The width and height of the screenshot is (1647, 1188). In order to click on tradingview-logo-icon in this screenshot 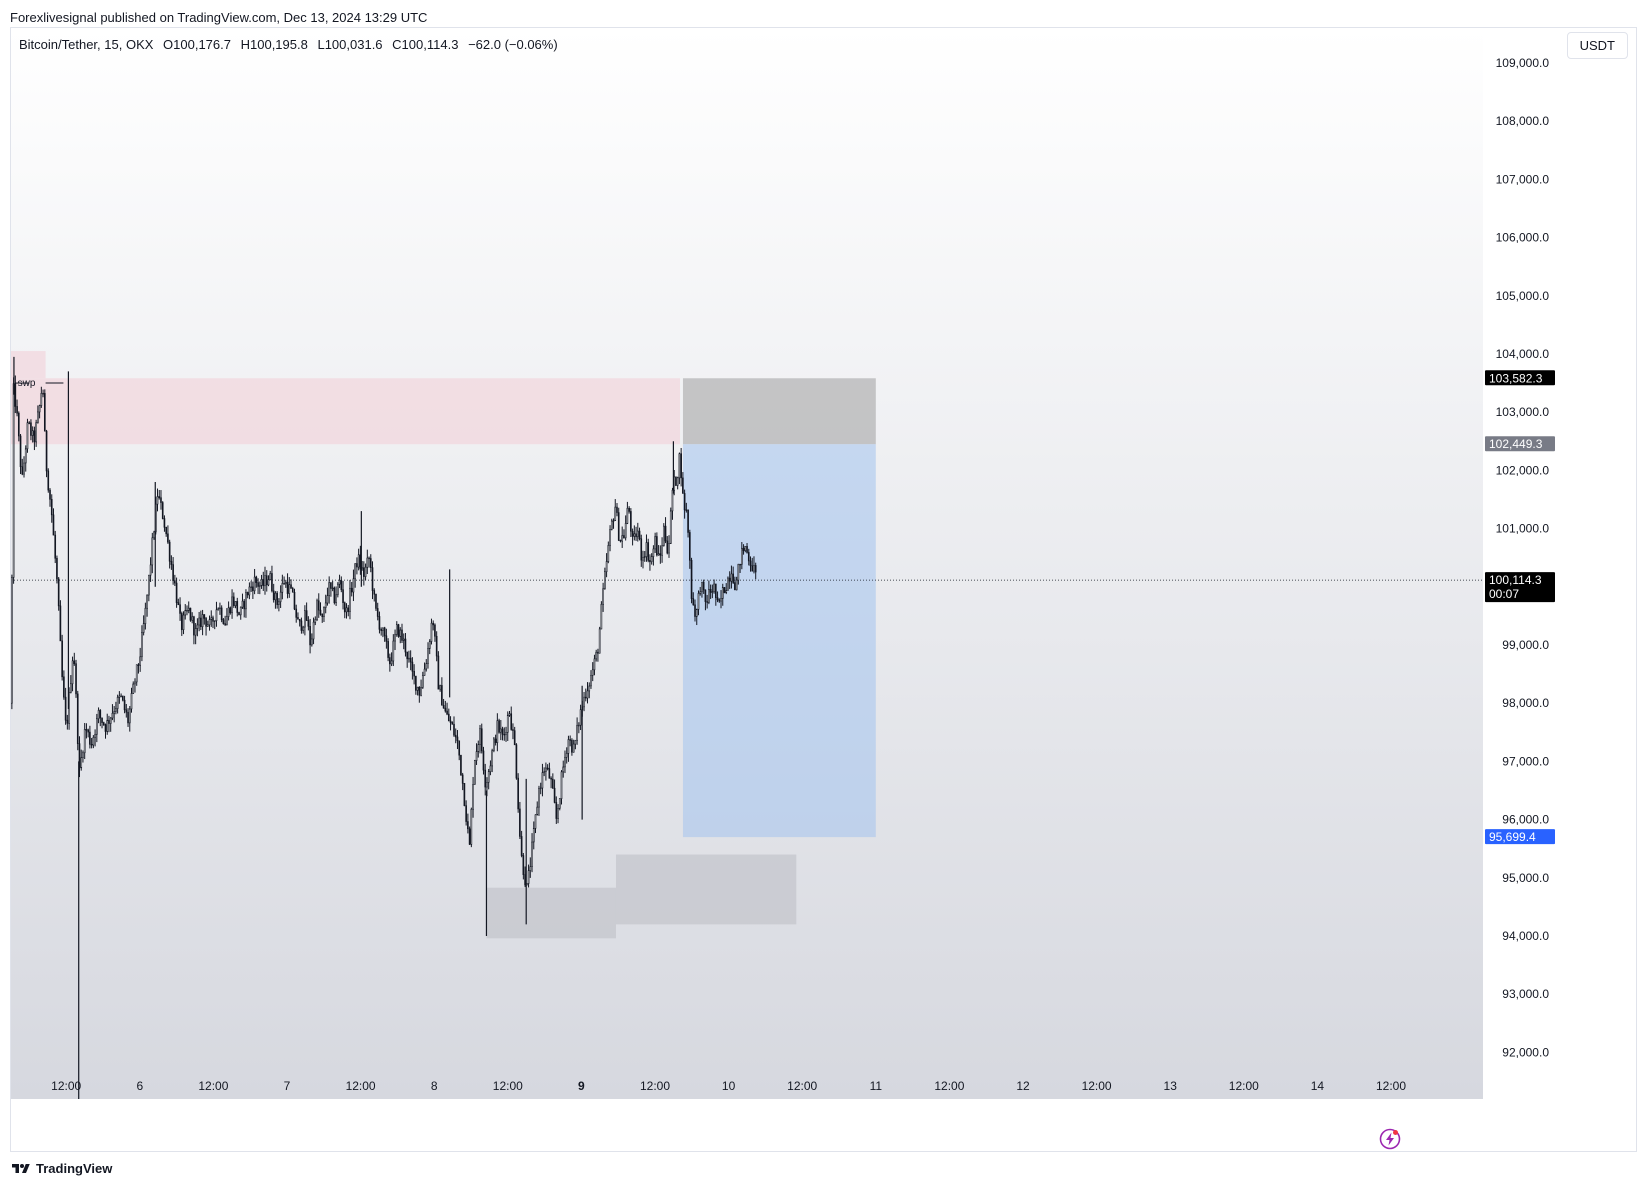, I will do `click(21, 1169)`.